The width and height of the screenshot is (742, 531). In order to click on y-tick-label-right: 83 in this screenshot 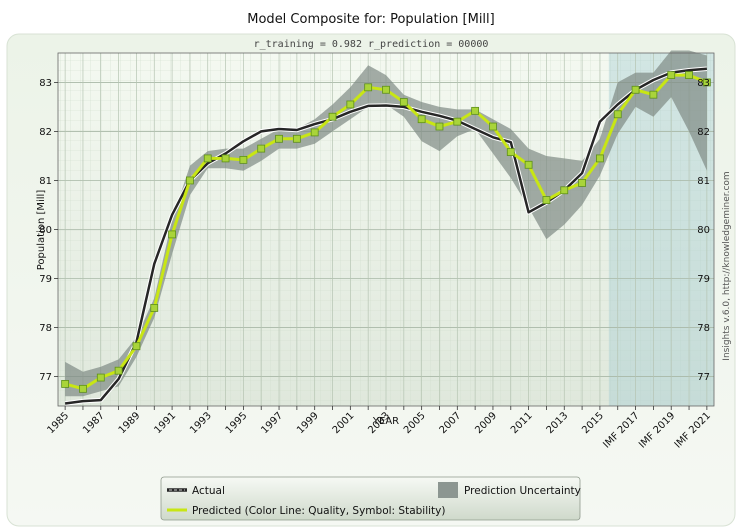, I will do `click(703, 83)`.